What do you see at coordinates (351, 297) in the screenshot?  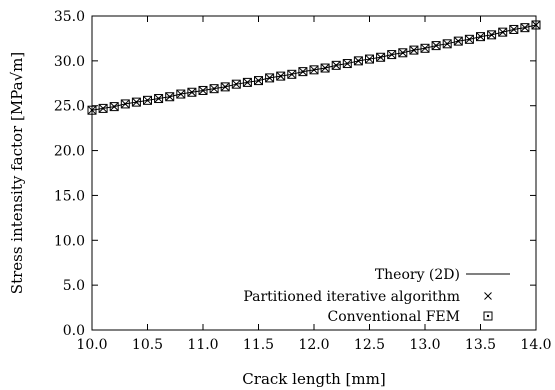 I see `legend-label: Partitioned iterative algorithm` at bounding box center [351, 297].